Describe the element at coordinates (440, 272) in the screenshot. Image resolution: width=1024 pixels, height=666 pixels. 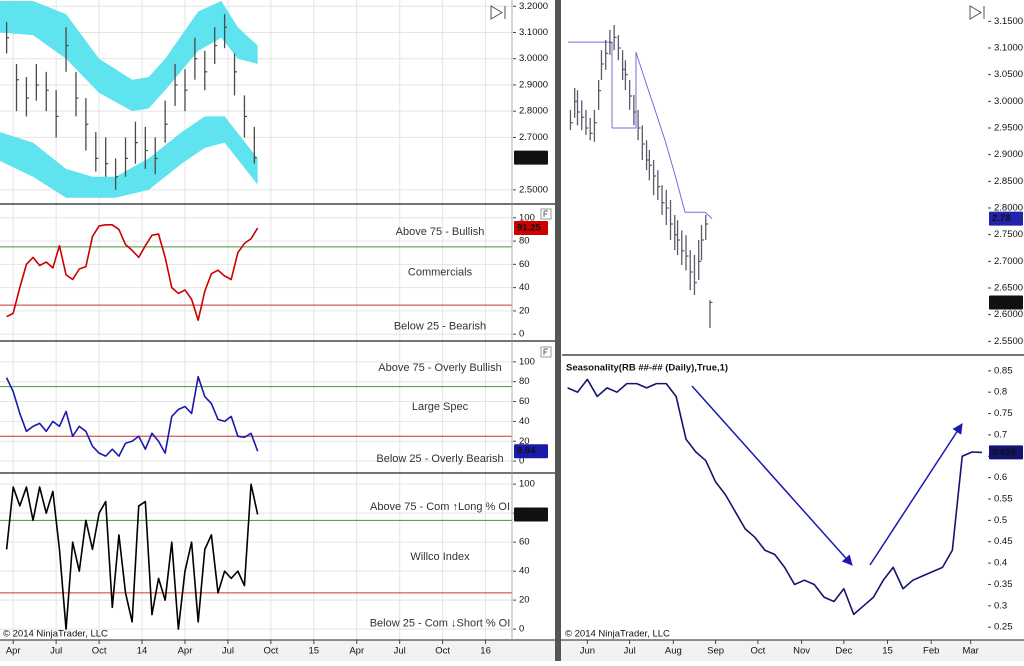
I see `annotation: Commercials` at that location.